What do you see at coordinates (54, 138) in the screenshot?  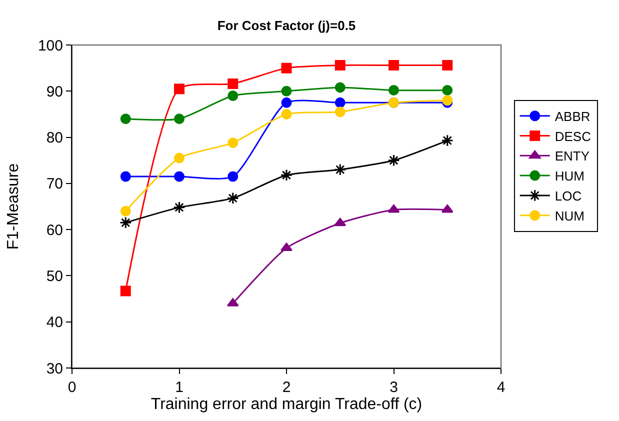 I see `y-tick-label: 80` at bounding box center [54, 138].